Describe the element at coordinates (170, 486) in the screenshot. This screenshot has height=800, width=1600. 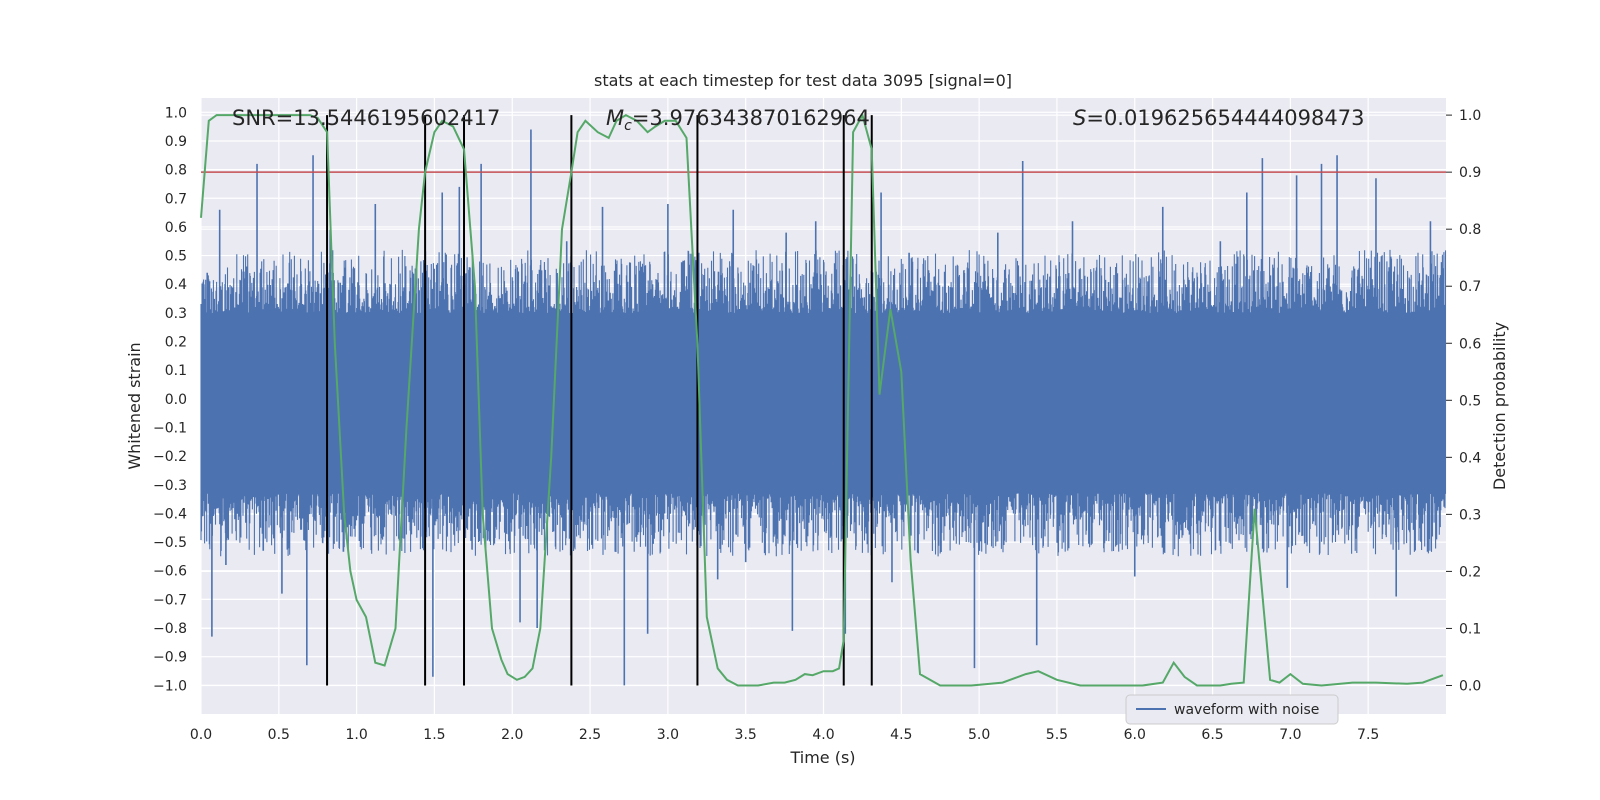
I see `y-left-tick-label: −0.3` at that location.